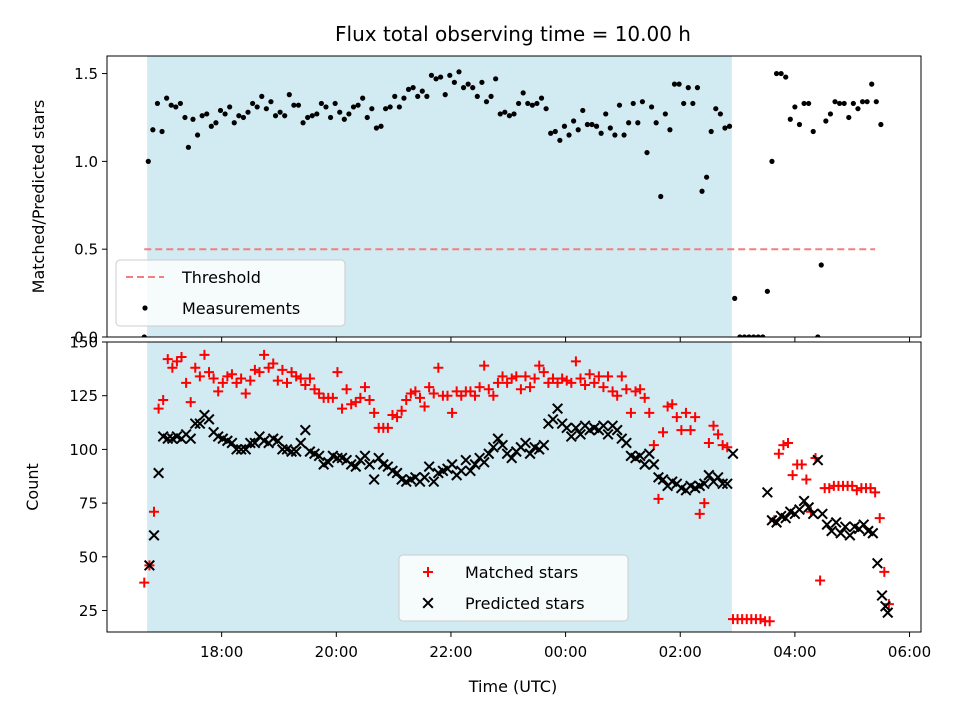 This screenshot has height=720, width=960. What do you see at coordinates (241, 308) in the screenshot?
I see `legend-label-measurements: Measurements` at bounding box center [241, 308].